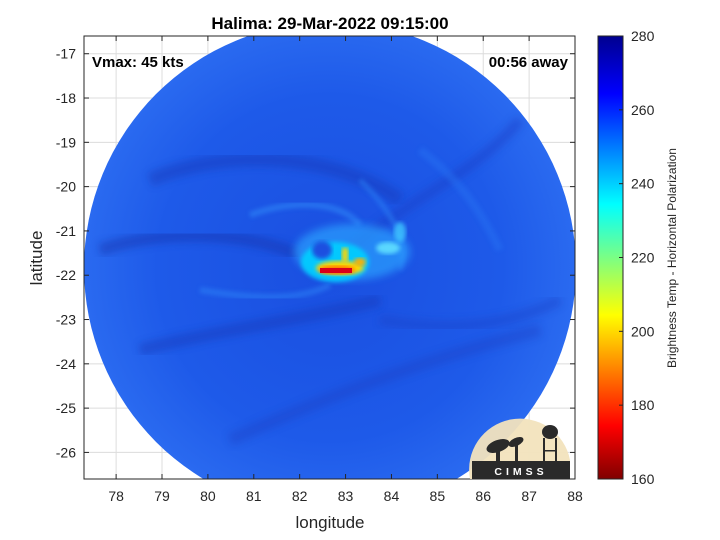 This screenshot has width=720, height=540. What do you see at coordinates (438, 496) in the screenshot?
I see `x-tick-label: 85` at bounding box center [438, 496].